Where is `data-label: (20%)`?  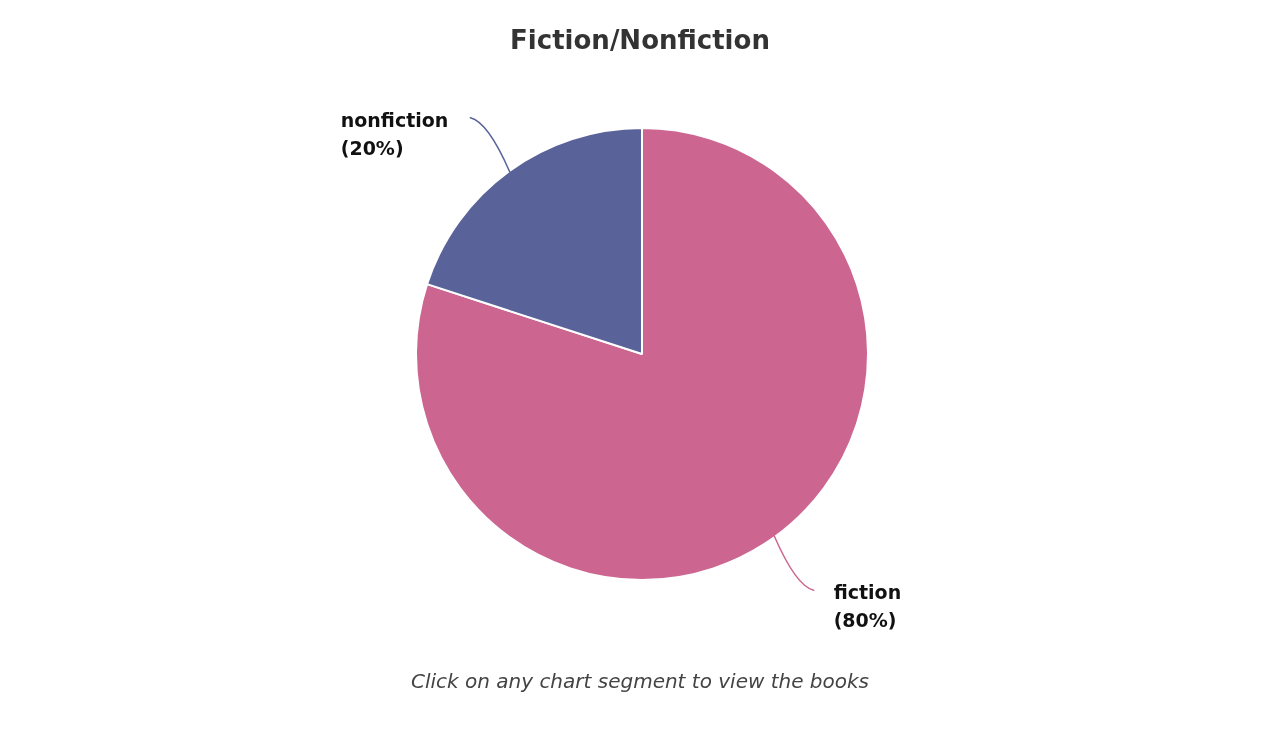 data-label: (20%) is located at coordinates (372, 147).